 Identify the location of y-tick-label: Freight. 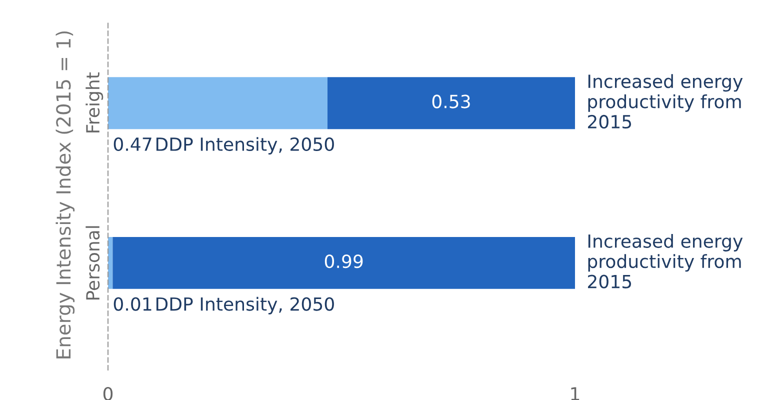
(95, 102).